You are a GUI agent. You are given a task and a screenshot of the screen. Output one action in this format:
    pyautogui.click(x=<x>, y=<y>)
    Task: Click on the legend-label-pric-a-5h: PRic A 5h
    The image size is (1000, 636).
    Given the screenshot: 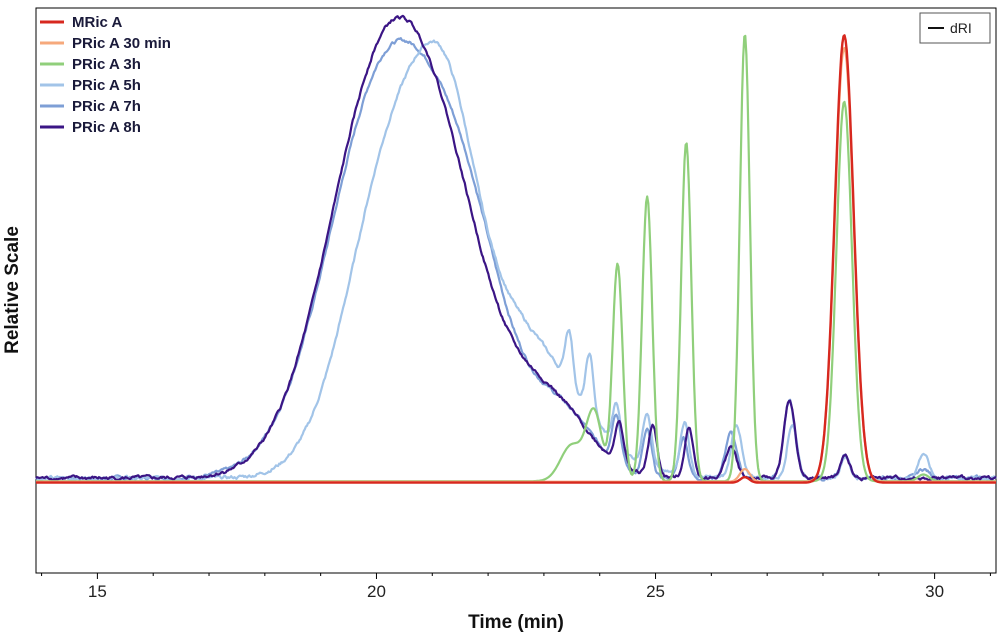 What is the action you would take?
    pyautogui.click(x=106, y=85)
    